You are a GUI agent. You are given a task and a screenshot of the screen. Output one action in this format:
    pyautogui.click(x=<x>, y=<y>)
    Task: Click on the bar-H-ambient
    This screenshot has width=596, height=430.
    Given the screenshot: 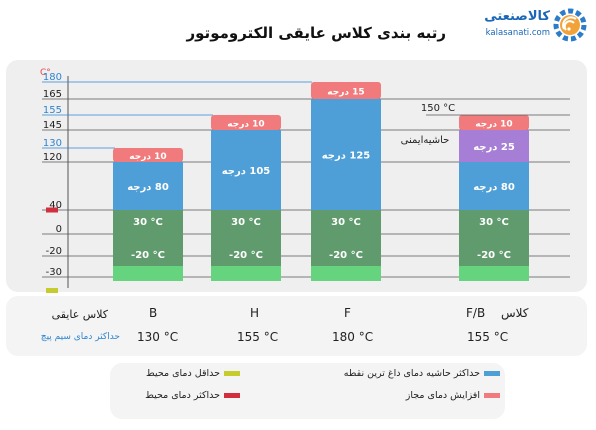 What is the action you would take?
    pyautogui.click(x=246, y=238)
    